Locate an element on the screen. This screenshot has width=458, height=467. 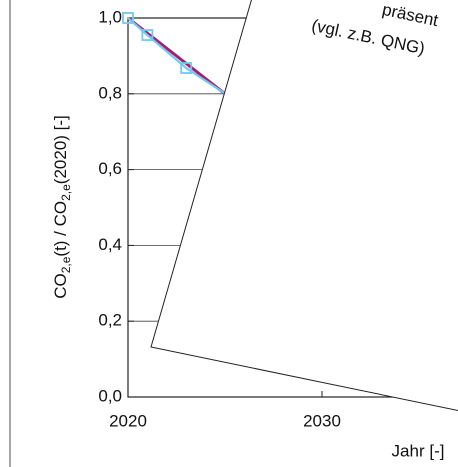
y-axis-label: CO2,e(t) / CO2,e(2020) [-] is located at coordinates (62, 207).